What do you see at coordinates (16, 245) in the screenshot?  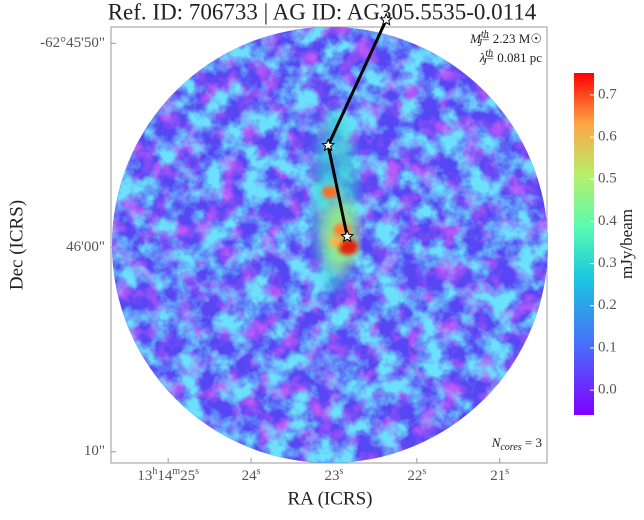 I see `y-axis-label: Dec (ICRS)` at bounding box center [16, 245].